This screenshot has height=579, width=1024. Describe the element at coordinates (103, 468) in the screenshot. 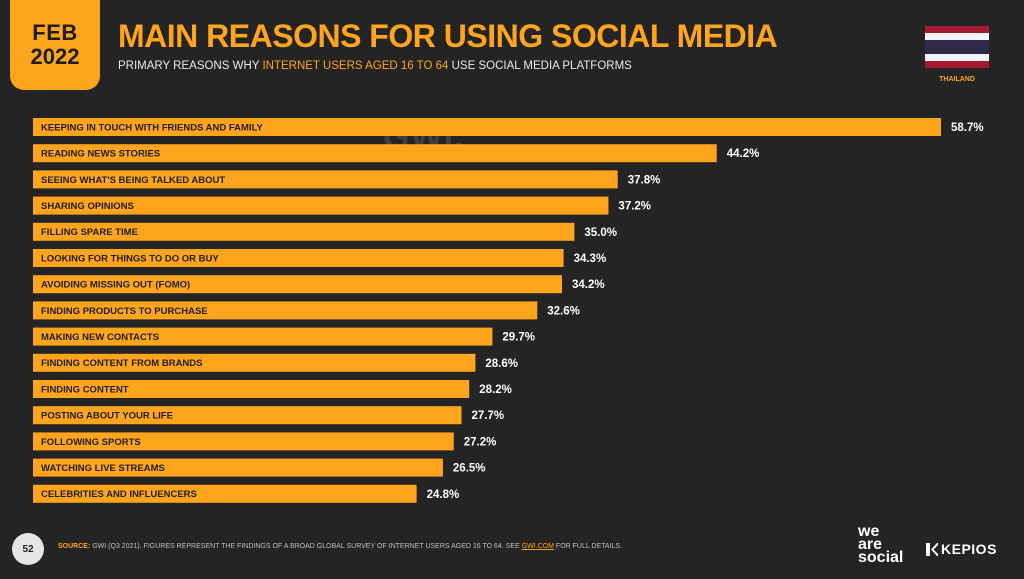

I see `bar-category-label: WATCHING LIVE STREAMS` at that location.